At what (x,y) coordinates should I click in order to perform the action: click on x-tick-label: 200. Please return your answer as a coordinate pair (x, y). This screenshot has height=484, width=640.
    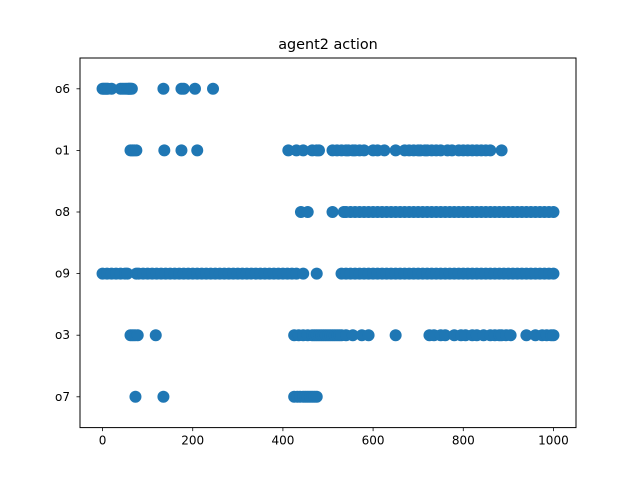
    Looking at the image, I should click on (192, 441).